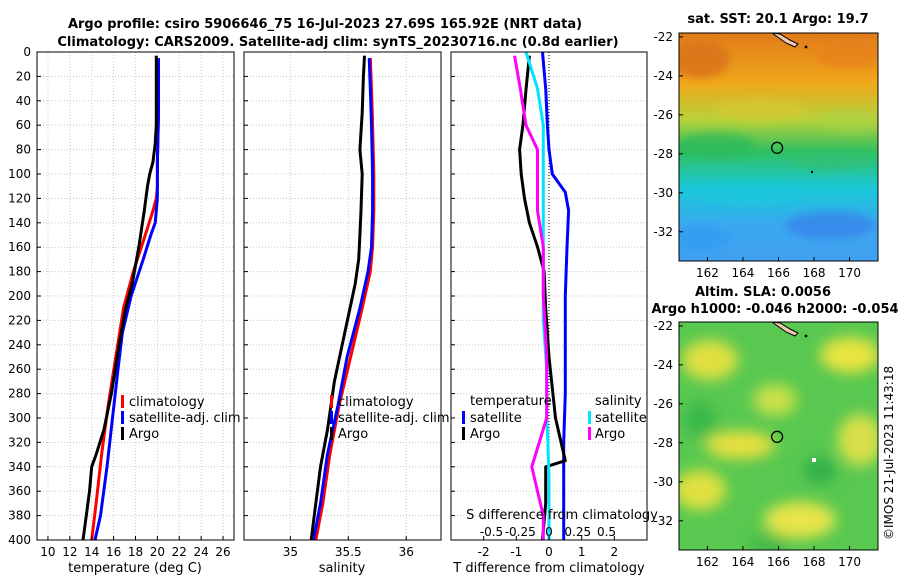 The image size is (900, 580). Describe the element at coordinates (463, 417) in the screenshot. I see `legend-swatch-t-satellite` at that location.